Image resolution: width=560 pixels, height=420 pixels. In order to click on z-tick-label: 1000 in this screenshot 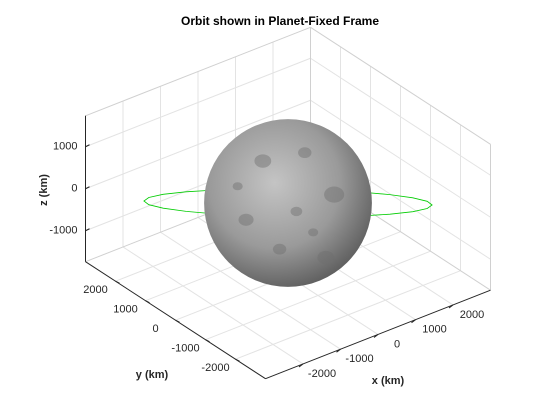, I will do `click(65, 147)`.